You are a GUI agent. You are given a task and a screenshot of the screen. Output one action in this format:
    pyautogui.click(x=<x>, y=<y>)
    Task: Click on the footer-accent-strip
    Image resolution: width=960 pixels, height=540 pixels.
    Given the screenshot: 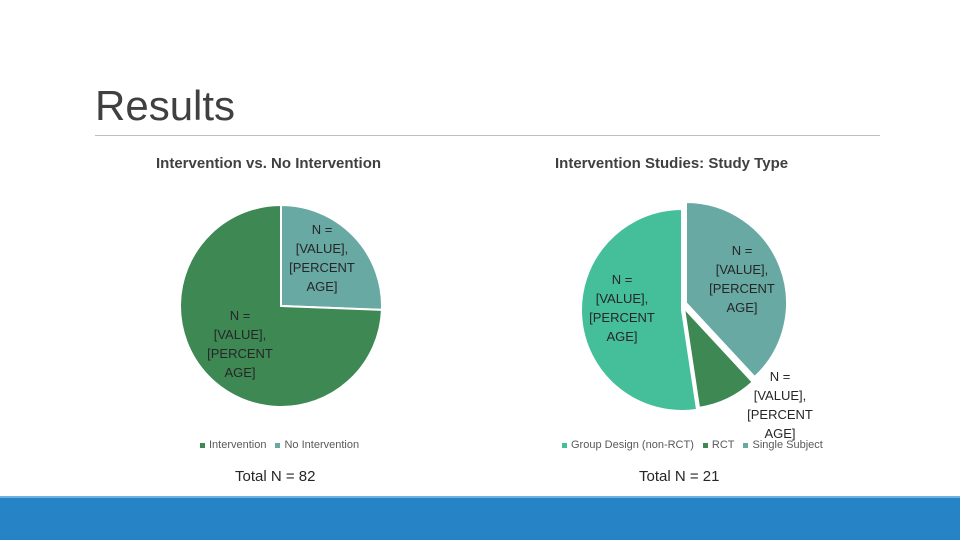 What is the action you would take?
    pyautogui.click(x=480, y=497)
    